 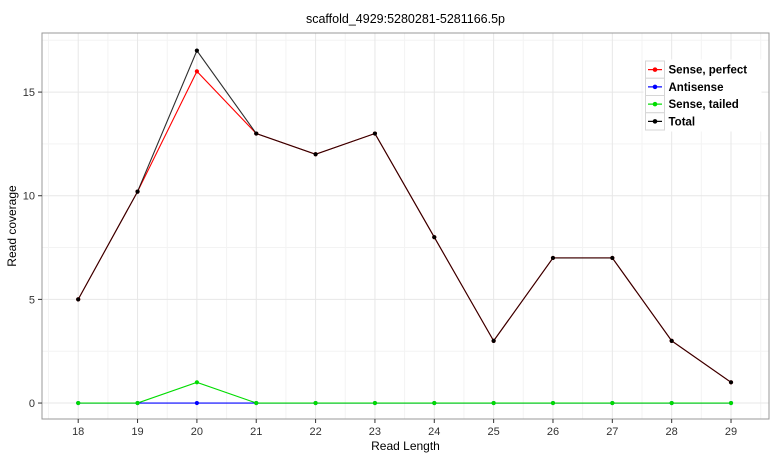 I want to click on y-axis-title: Read coverage, so click(x=12, y=226).